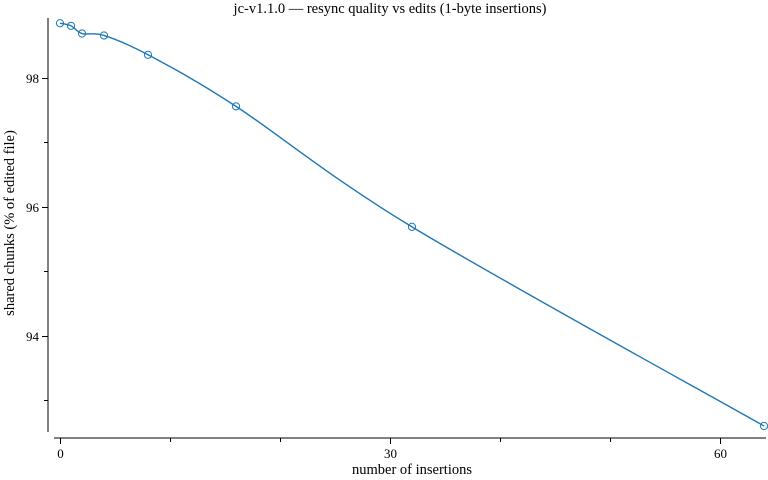  What do you see at coordinates (60, 453) in the screenshot?
I see `x-tick-label: 0` at bounding box center [60, 453].